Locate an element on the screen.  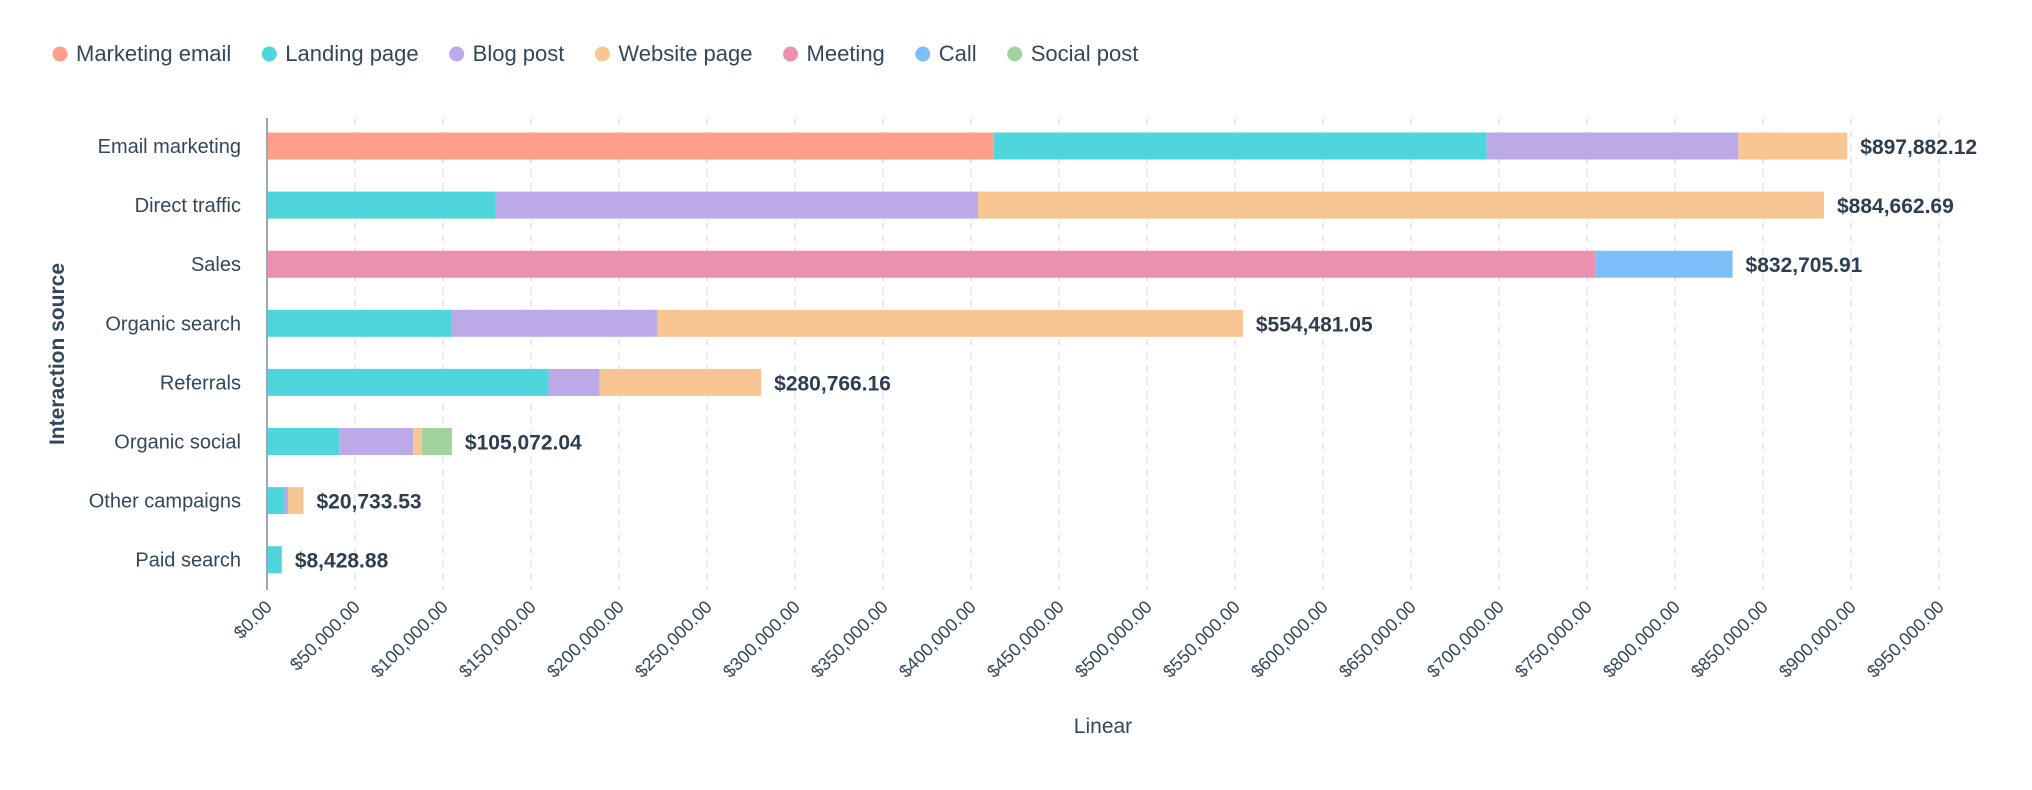
category-label: Other campaigns is located at coordinates (165, 502).